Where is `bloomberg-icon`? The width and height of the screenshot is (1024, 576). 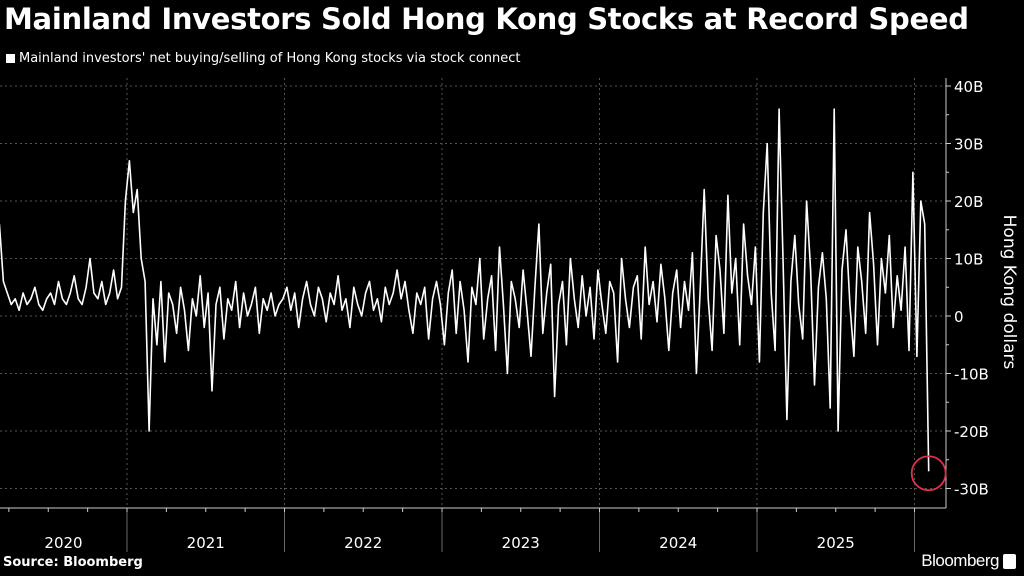
bloomberg-icon is located at coordinates (1009, 561).